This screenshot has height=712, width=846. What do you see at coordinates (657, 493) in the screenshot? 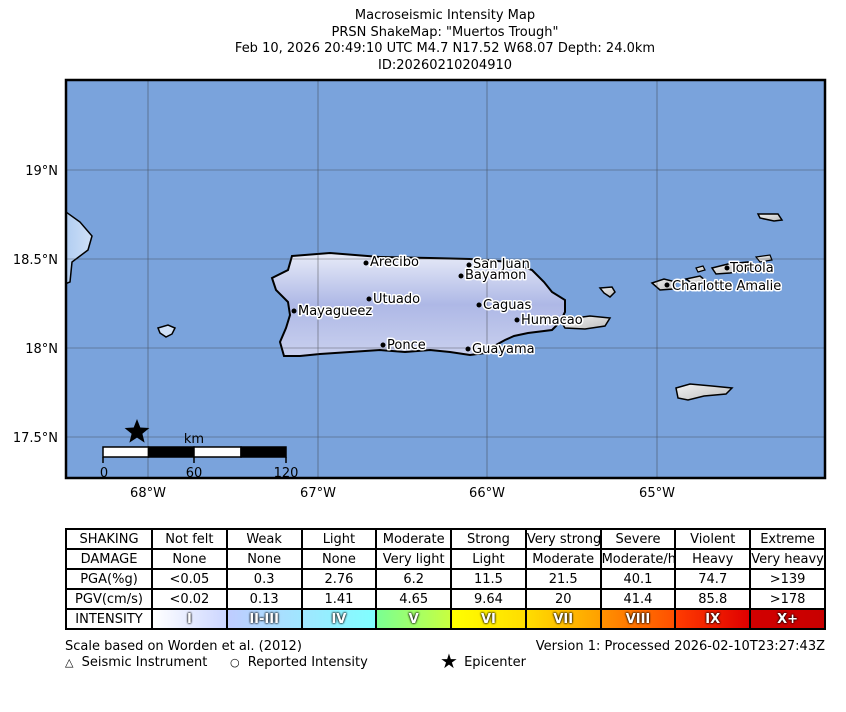
I see `lon-label: 65°W` at bounding box center [657, 493].